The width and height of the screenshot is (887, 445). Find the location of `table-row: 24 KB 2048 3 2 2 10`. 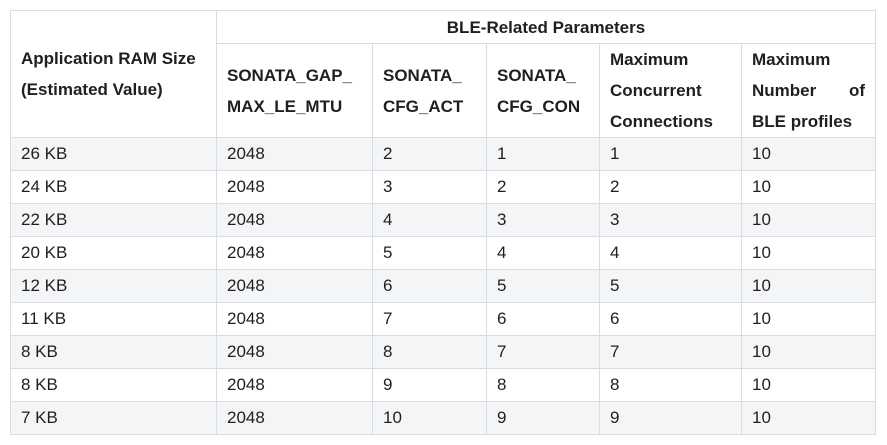

table-row: 24 KB 2048 3 2 2 10 is located at coordinates (443, 187).